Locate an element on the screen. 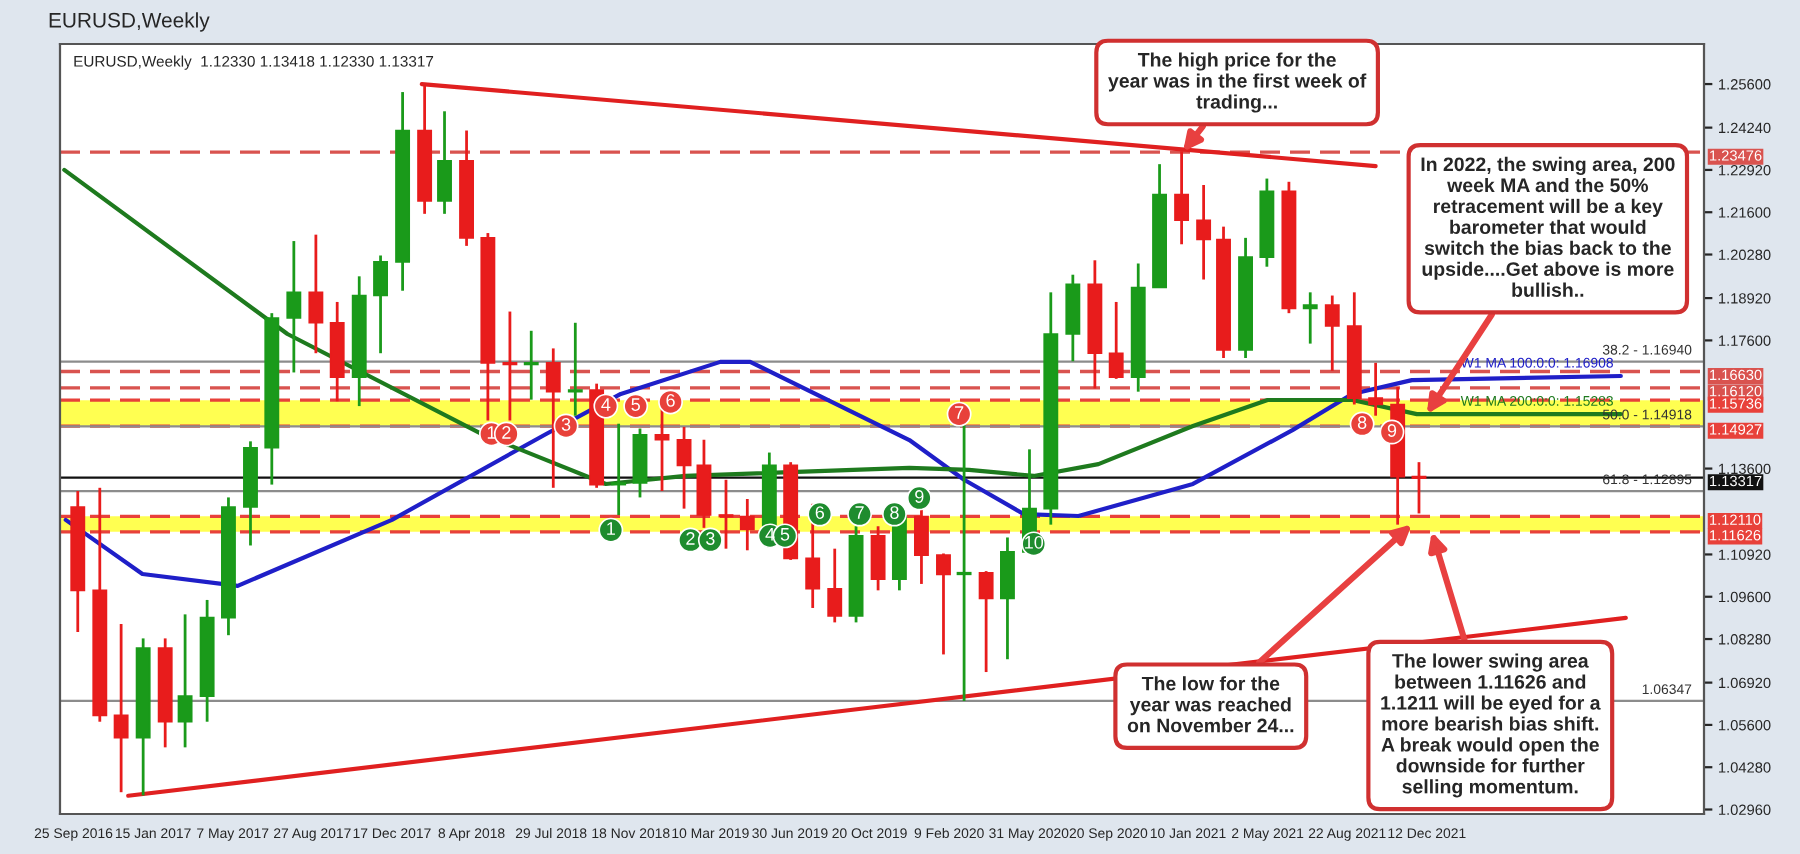  annotation: 4 is located at coordinates (606, 404).